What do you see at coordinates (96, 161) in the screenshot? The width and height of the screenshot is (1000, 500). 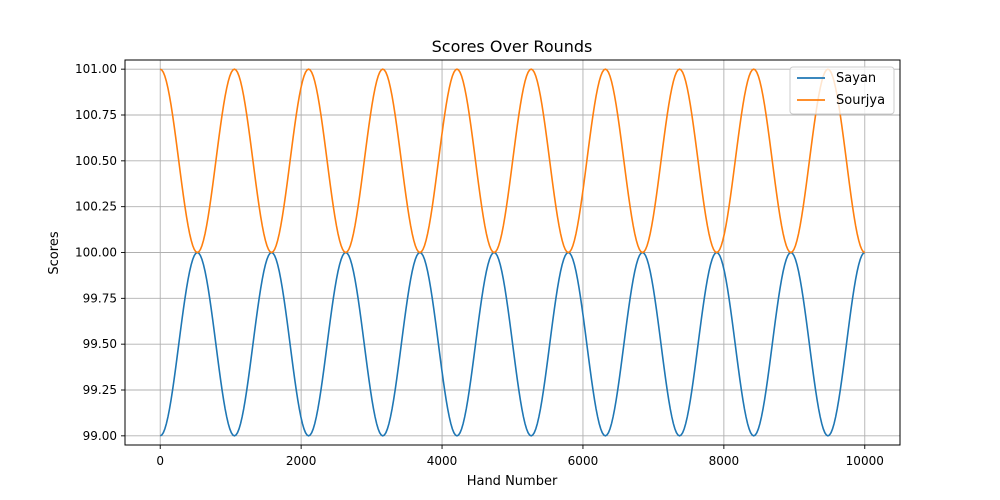 I see `y-tick-label: 100.50` at bounding box center [96, 161].